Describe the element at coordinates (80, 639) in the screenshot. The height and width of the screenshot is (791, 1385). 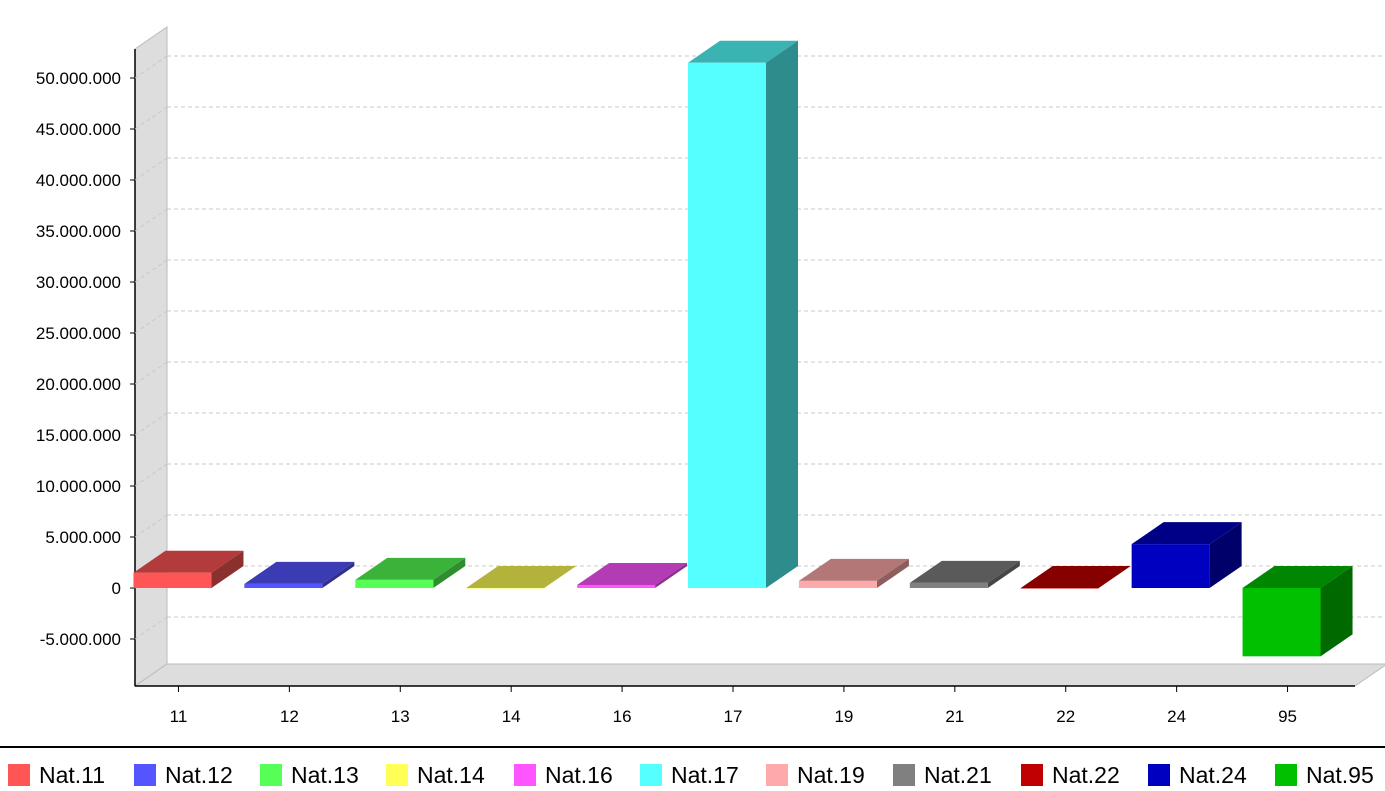
I see `y-tick-label: -5.000.000` at that location.